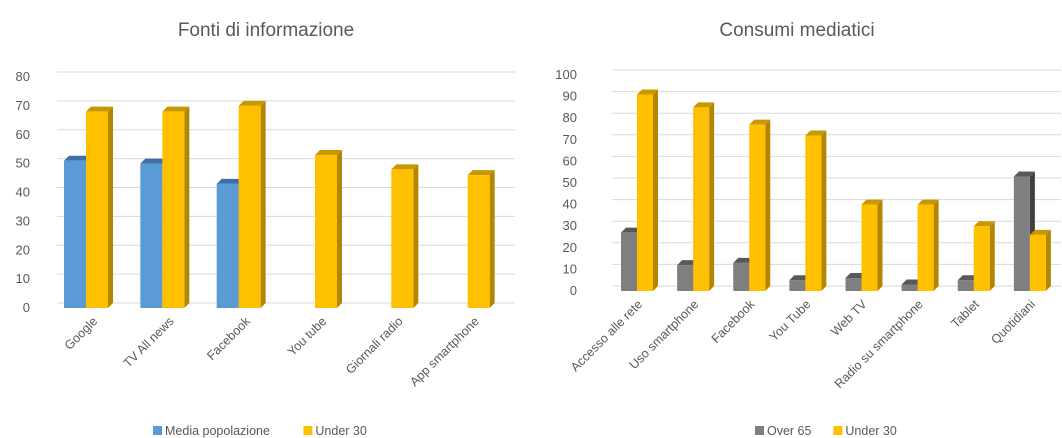 Image resolution: width=1062 pixels, height=438 pixels. Describe the element at coordinates (796, 30) in the screenshot. I see `chart-title: Consumi mediatici` at that location.